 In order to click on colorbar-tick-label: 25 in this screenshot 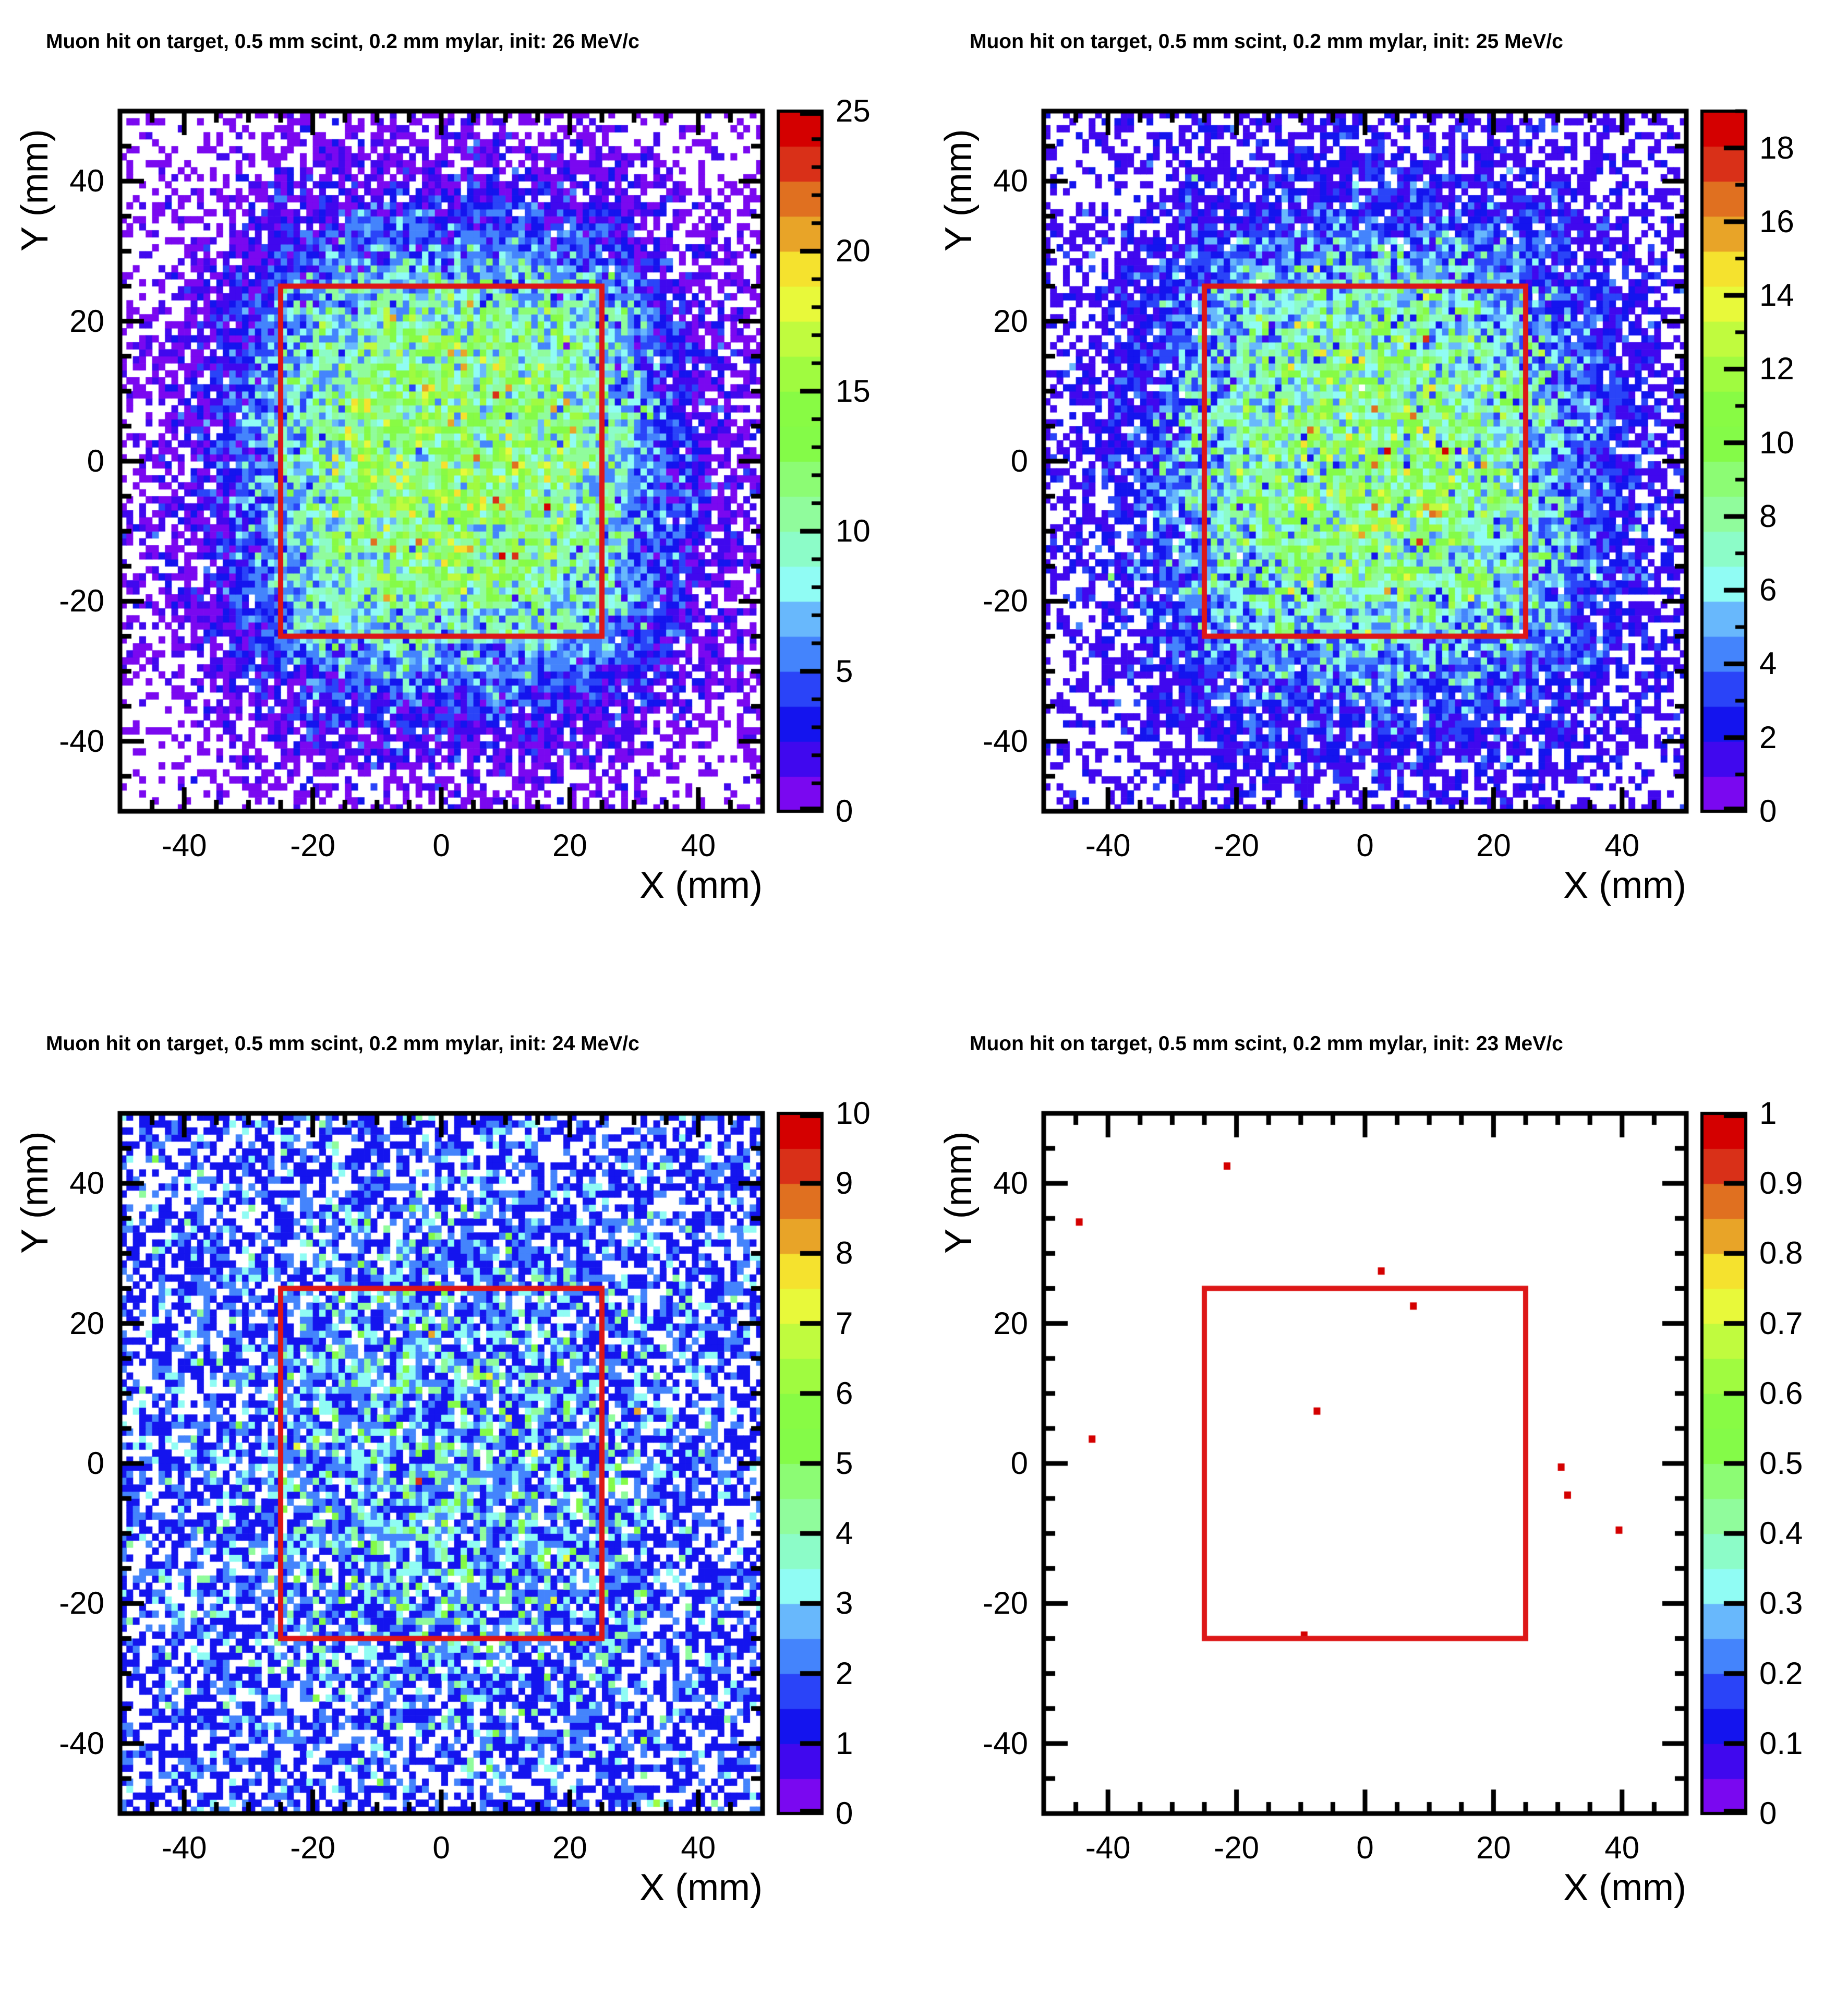, I will do `click(853, 110)`.